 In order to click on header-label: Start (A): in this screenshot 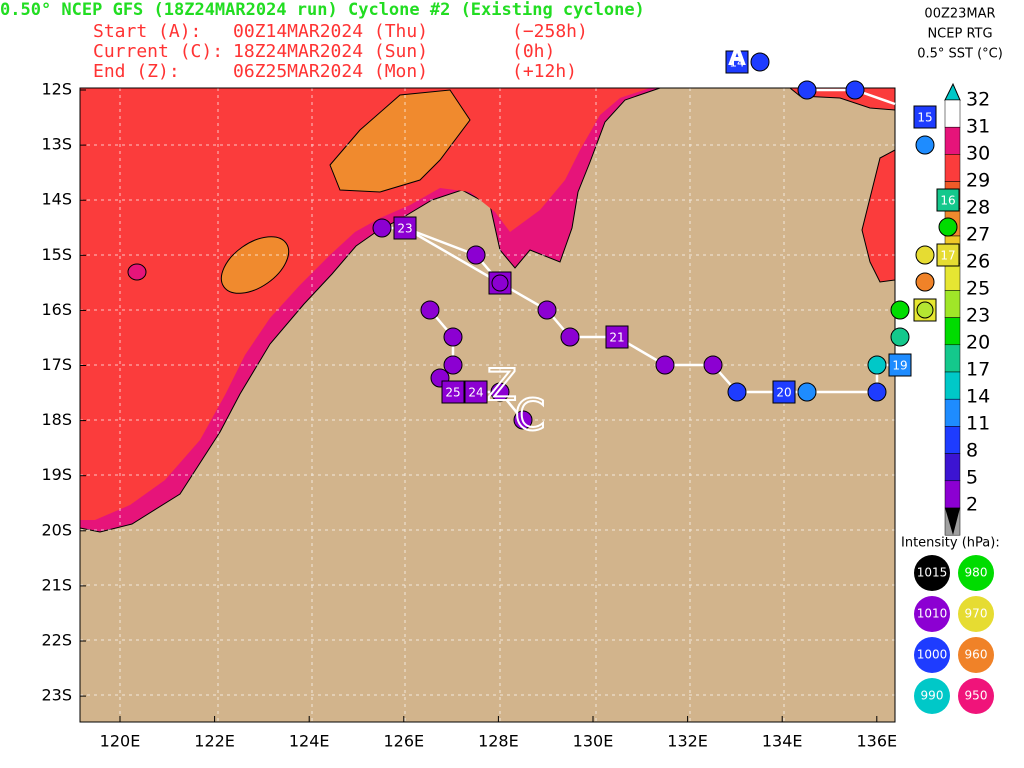, I will do `click(147, 31)`.